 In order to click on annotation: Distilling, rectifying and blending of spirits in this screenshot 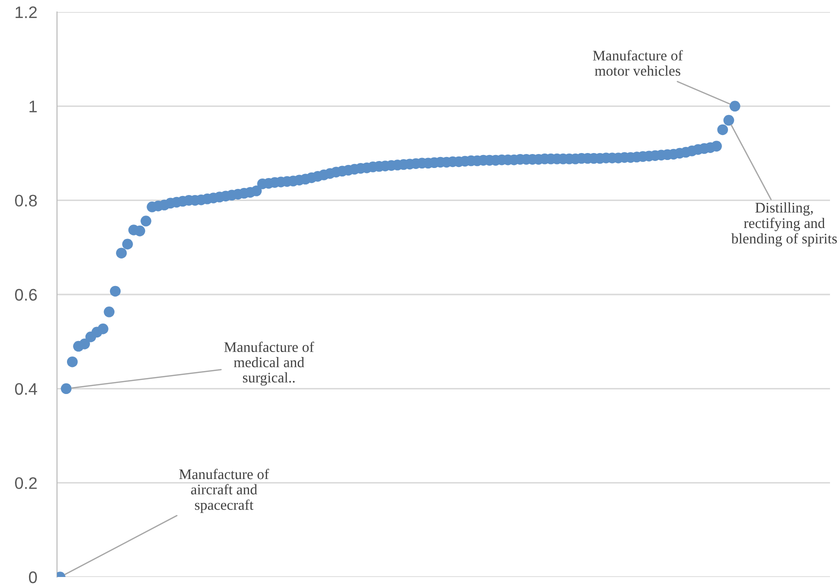, I will do `click(784, 224)`.